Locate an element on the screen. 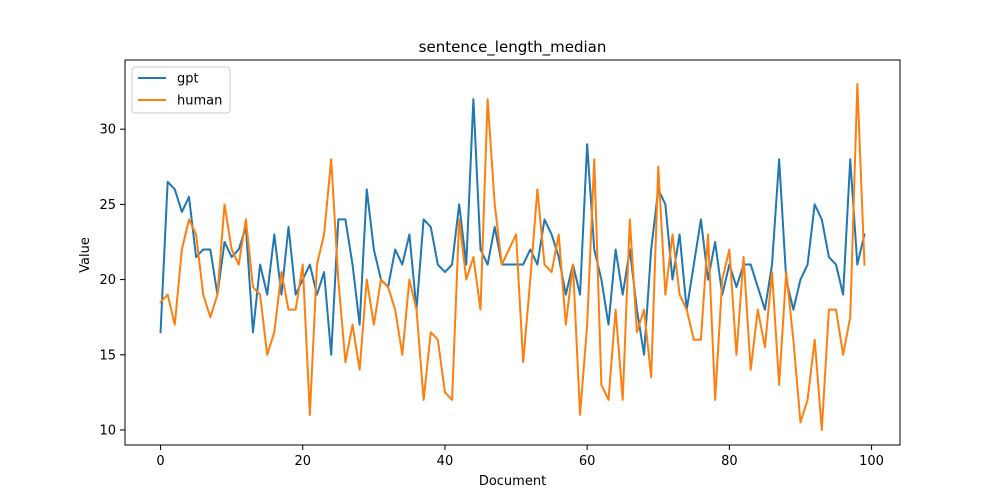  x-tick-label: 100 is located at coordinates (871, 461).